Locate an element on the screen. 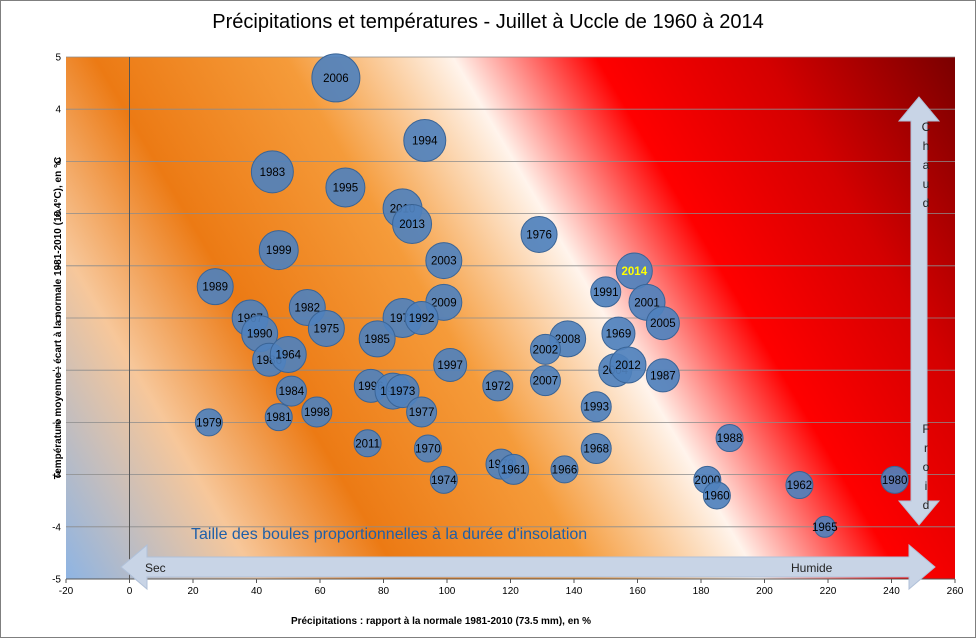 The height and width of the screenshot is (638, 976). data-point-label: 1995 is located at coordinates (346, 189).